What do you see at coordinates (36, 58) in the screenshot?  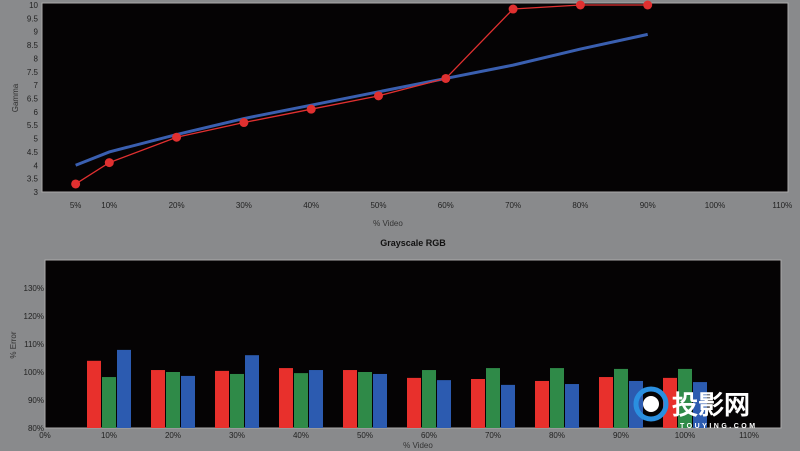 I see `y-tick-label: 8` at bounding box center [36, 58].